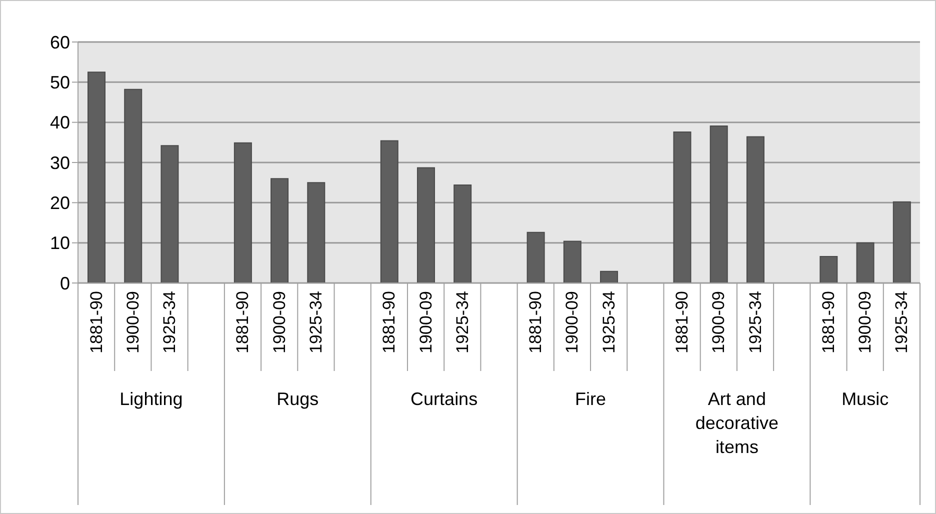 Image resolution: width=936 pixels, height=514 pixels. What do you see at coordinates (60, 122) in the screenshot?
I see `y-tick-label: 40` at bounding box center [60, 122].